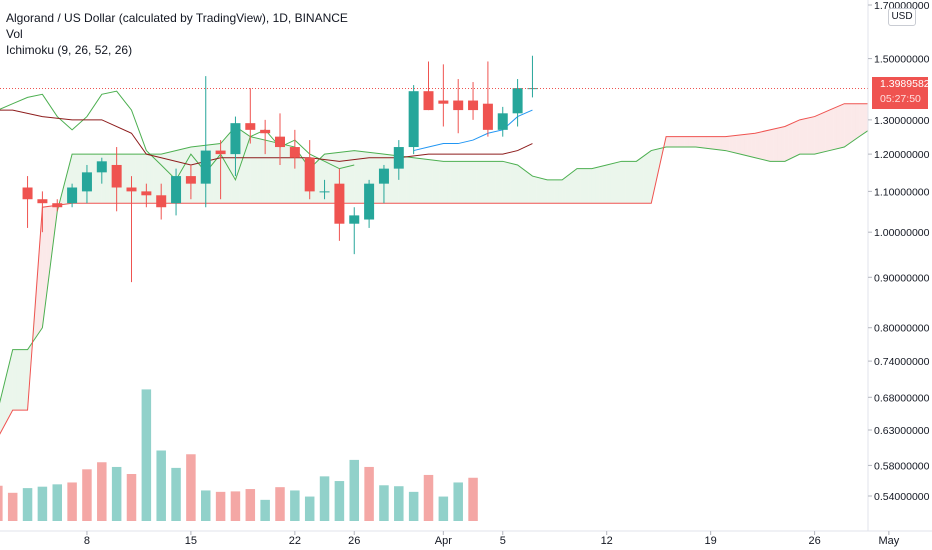 This screenshot has width=932, height=550. Describe the element at coordinates (69, 50) in the screenshot. I see `ichimoku-indicator-label: Ichimoku (9, 26, 52, 26)` at that location.